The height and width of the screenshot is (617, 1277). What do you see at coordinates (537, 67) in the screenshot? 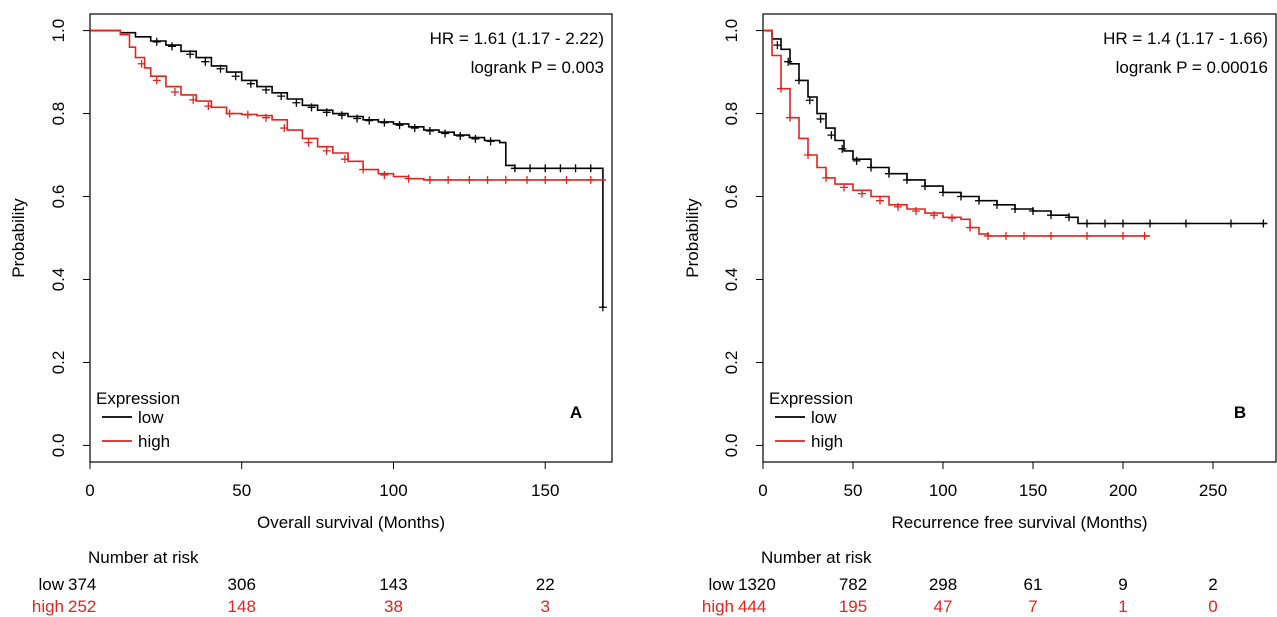
I see `logrank-p-label: logrank P = 0.003` at bounding box center [537, 67].